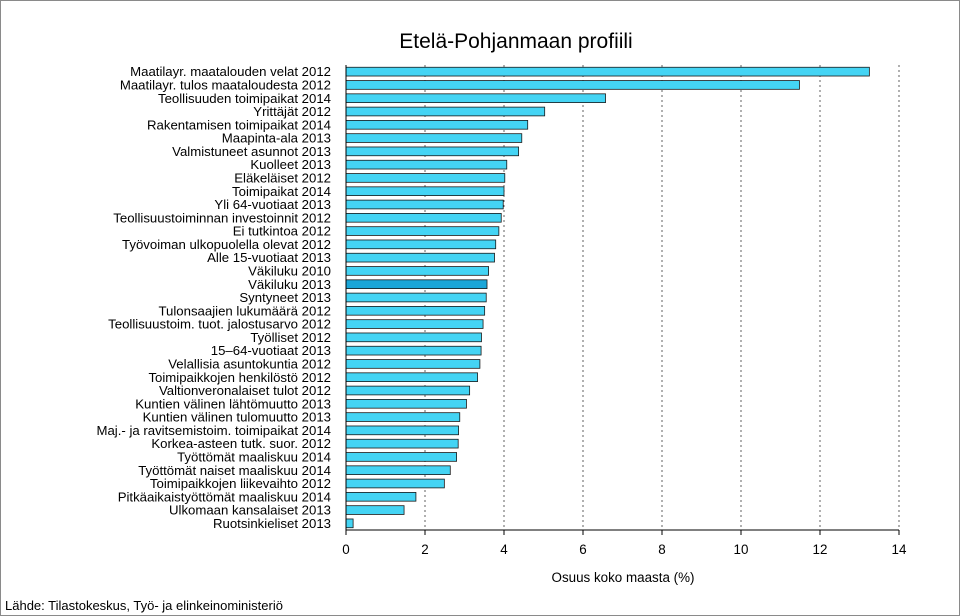 Image resolution: width=960 pixels, height=616 pixels. What do you see at coordinates (239, 124) in the screenshot?
I see `category-label: Rakentamisen toimipaikat 2014` at bounding box center [239, 124].